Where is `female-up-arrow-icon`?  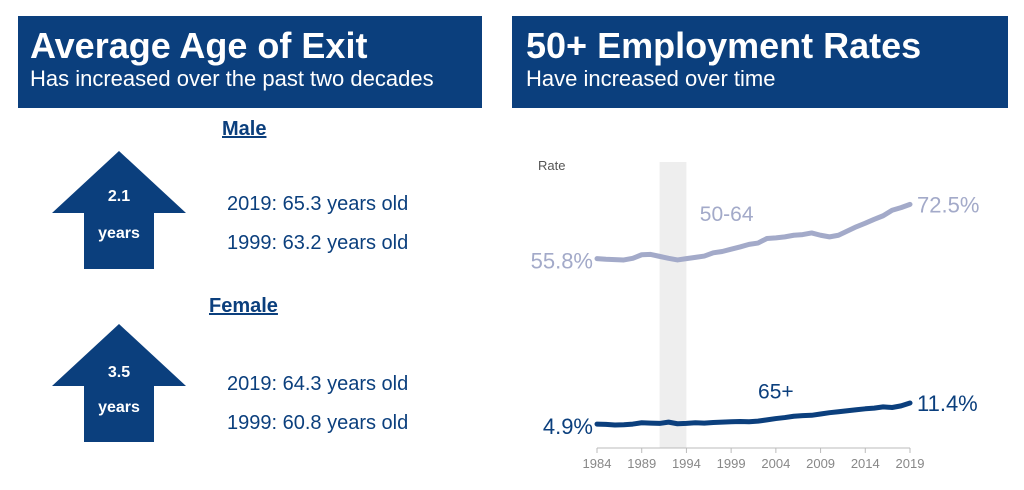
female-up-arrow-icon is located at coordinates (119, 383).